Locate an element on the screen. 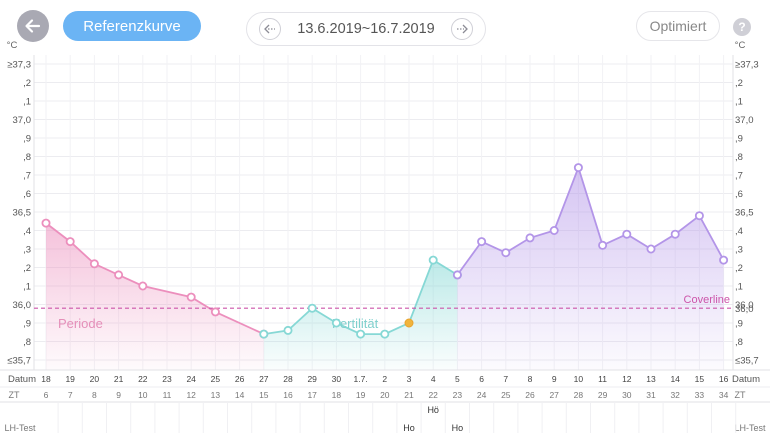 The width and height of the screenshot is (770, 433). optimize-button: Optimiert is located at coordinates (678, 26).